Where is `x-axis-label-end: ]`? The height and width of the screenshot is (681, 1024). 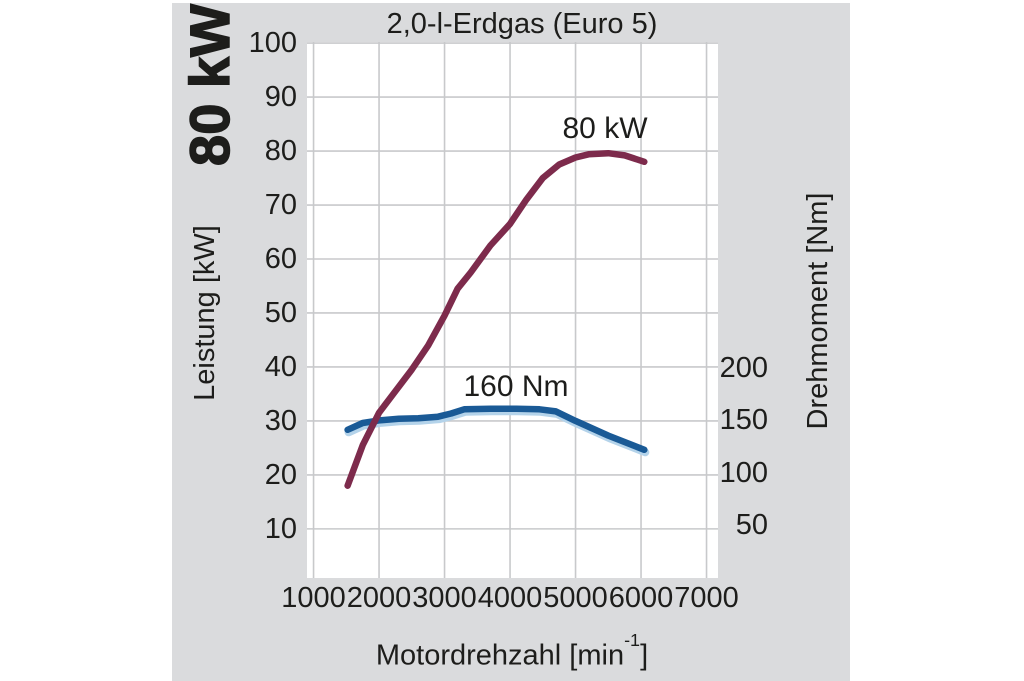 x-axis-label-end: ] is located at coordinates (644, 655).